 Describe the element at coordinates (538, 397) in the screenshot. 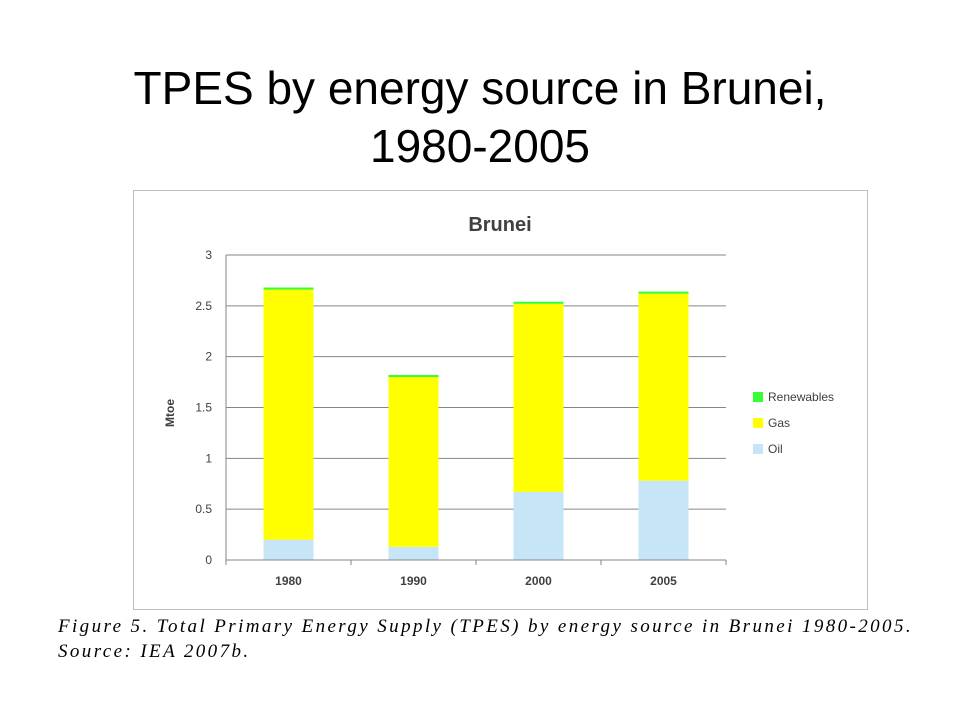

I see `bar-gas-2000` at that location.